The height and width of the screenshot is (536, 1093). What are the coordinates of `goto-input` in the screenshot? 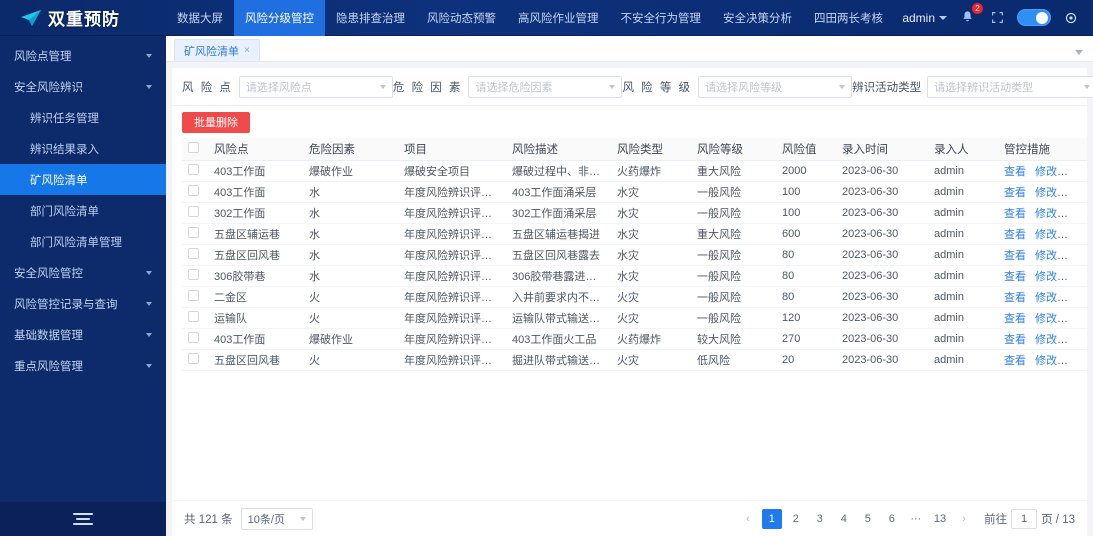 It's located at (1024, 518).